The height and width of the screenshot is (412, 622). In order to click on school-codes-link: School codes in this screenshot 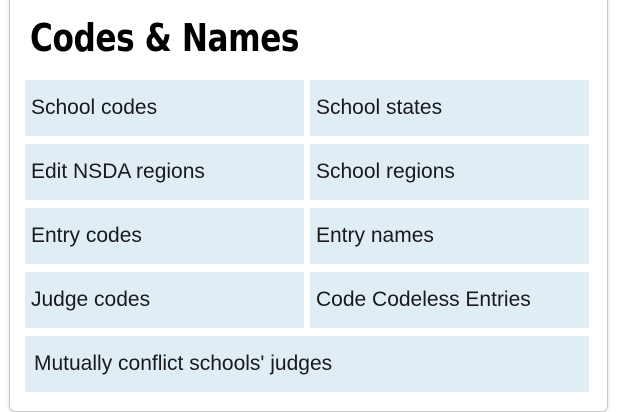, I will do `click(164, 108)`.